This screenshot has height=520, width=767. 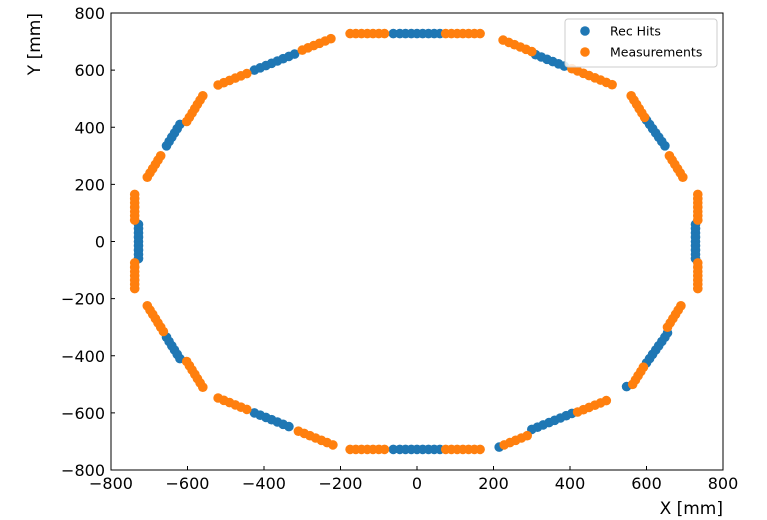 What do you see at coordinates (35, 44) in the screenshot?
I see `y-axis-label: Y [mm]` at bounding box center [35, 44].